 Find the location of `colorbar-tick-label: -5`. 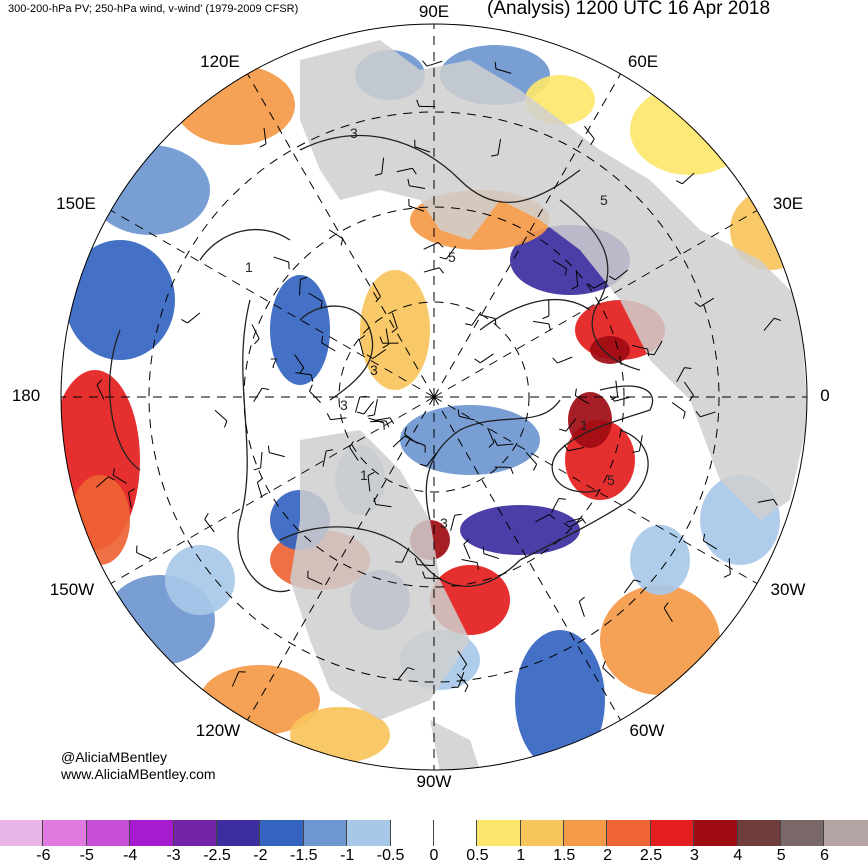

colorbar-tick-label: -5 is located at coordinates (86, 855).